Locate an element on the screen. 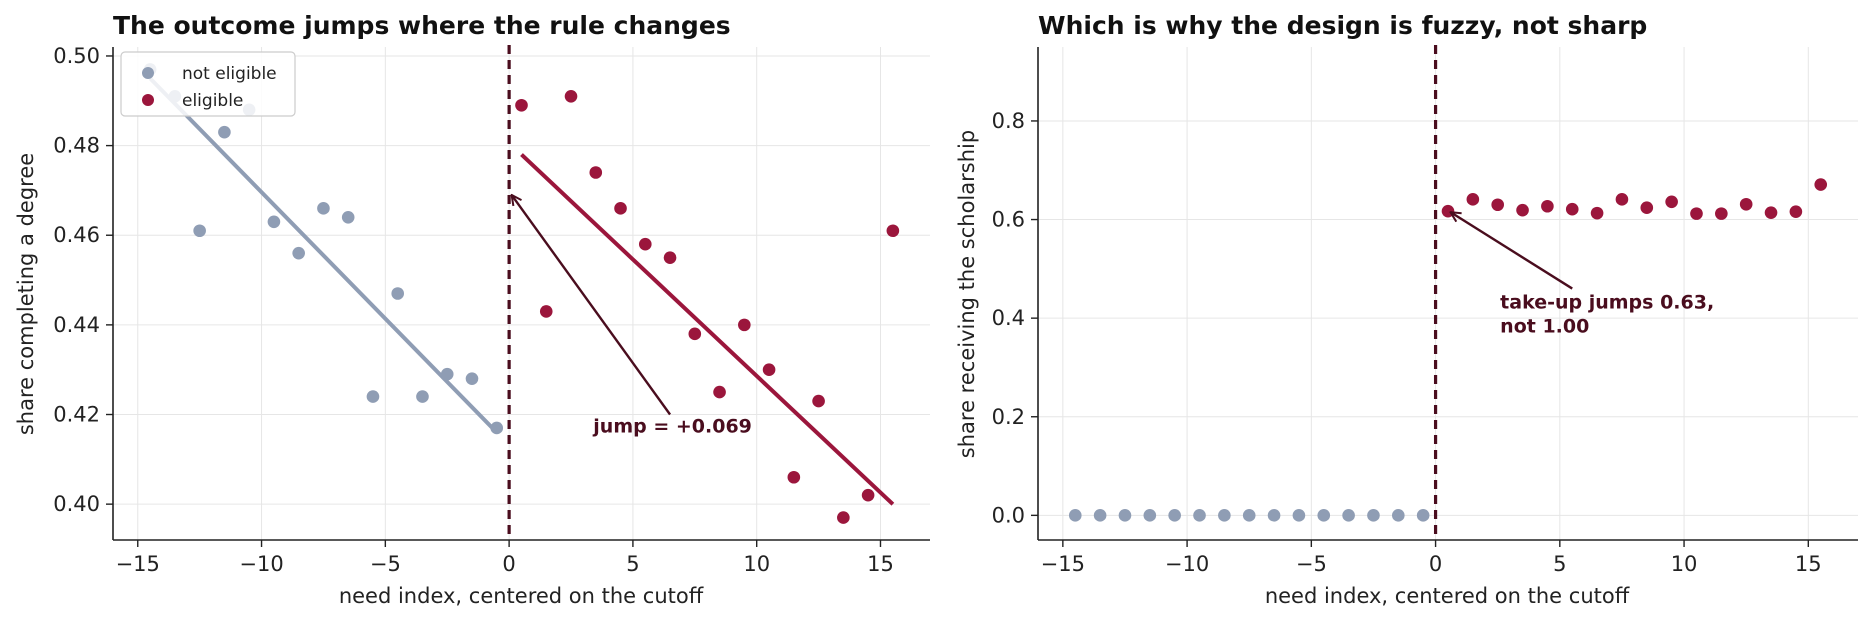 Image resolution: width=1870 pixels, height=625 pixels. y-tick-label: 0.6 is located at coordinates (1008, 220).